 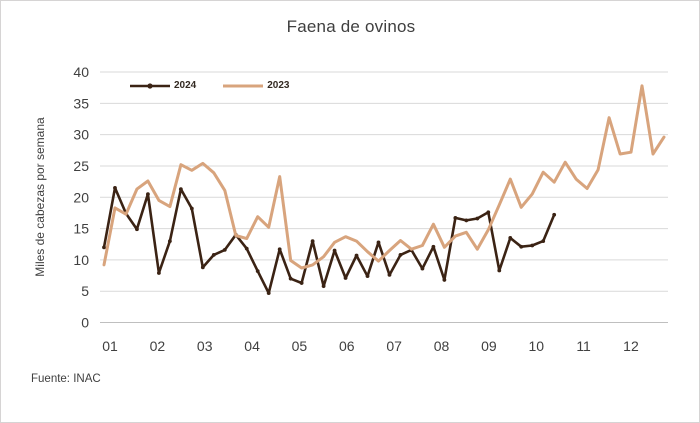 I want to click on y-tick-label: 20, so click(x=81, y=197).